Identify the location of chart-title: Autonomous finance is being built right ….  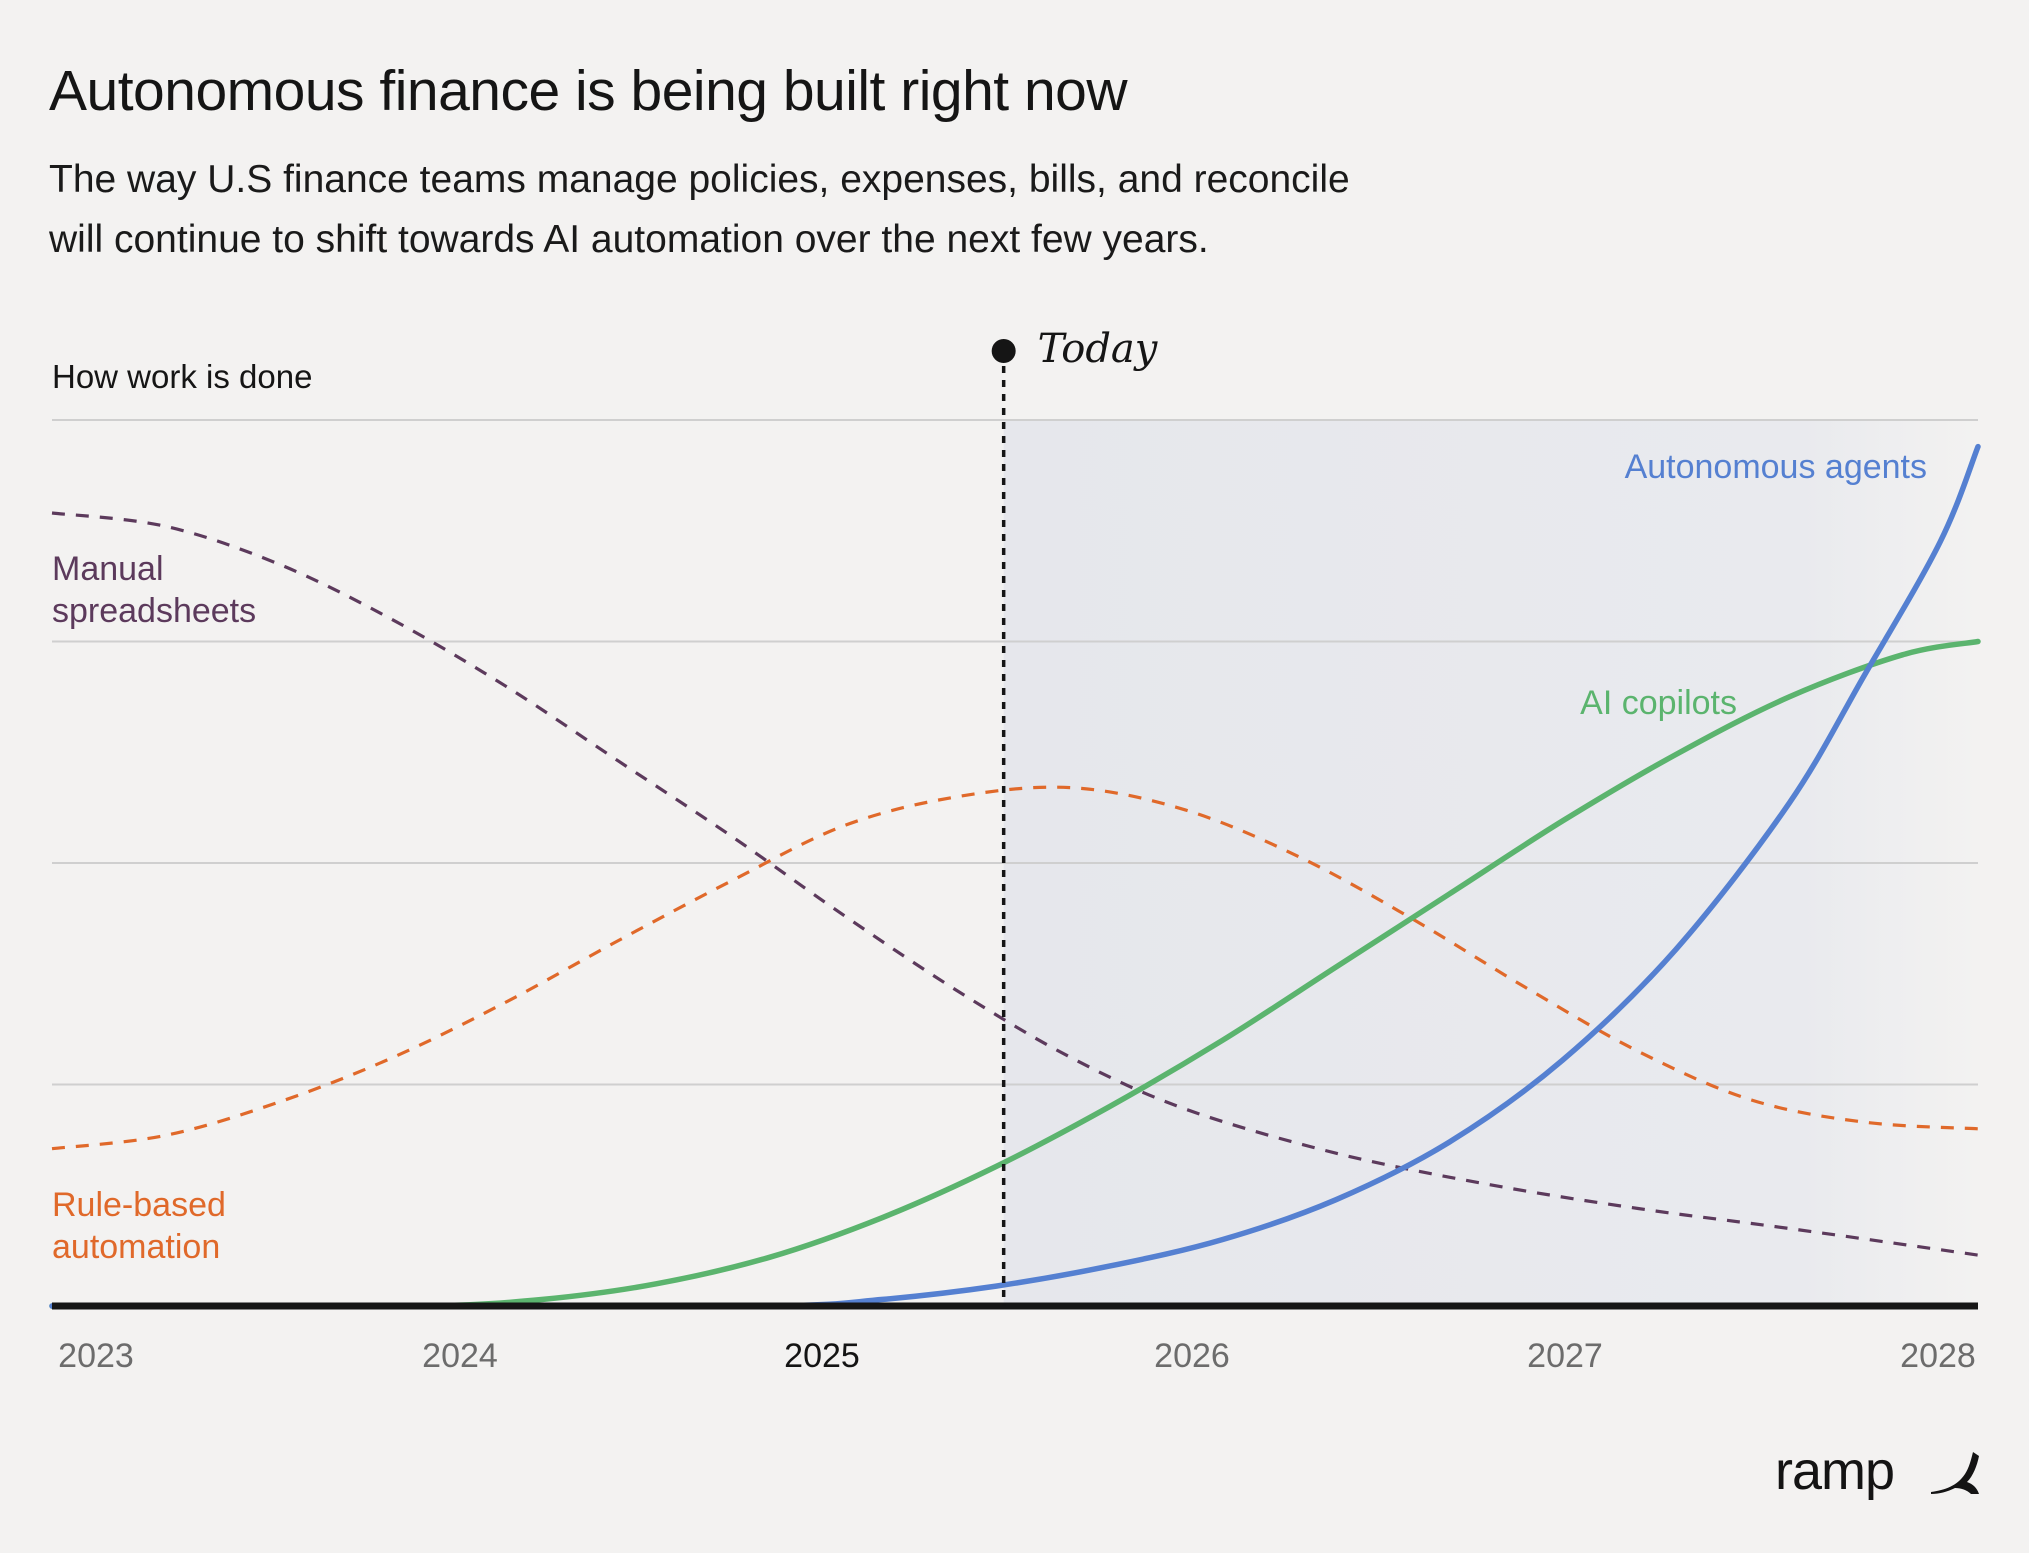
(588, 91).